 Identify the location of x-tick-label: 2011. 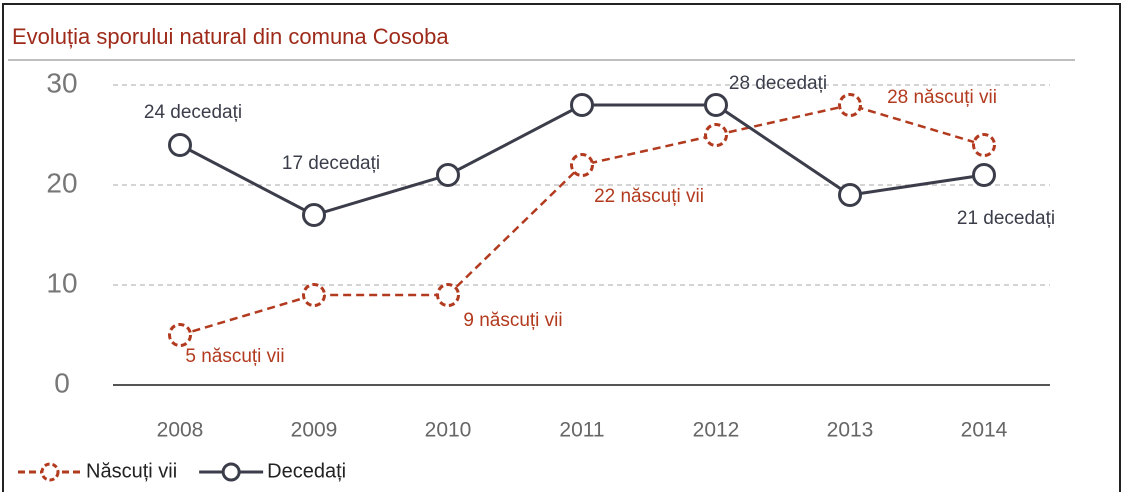
(581, 430).